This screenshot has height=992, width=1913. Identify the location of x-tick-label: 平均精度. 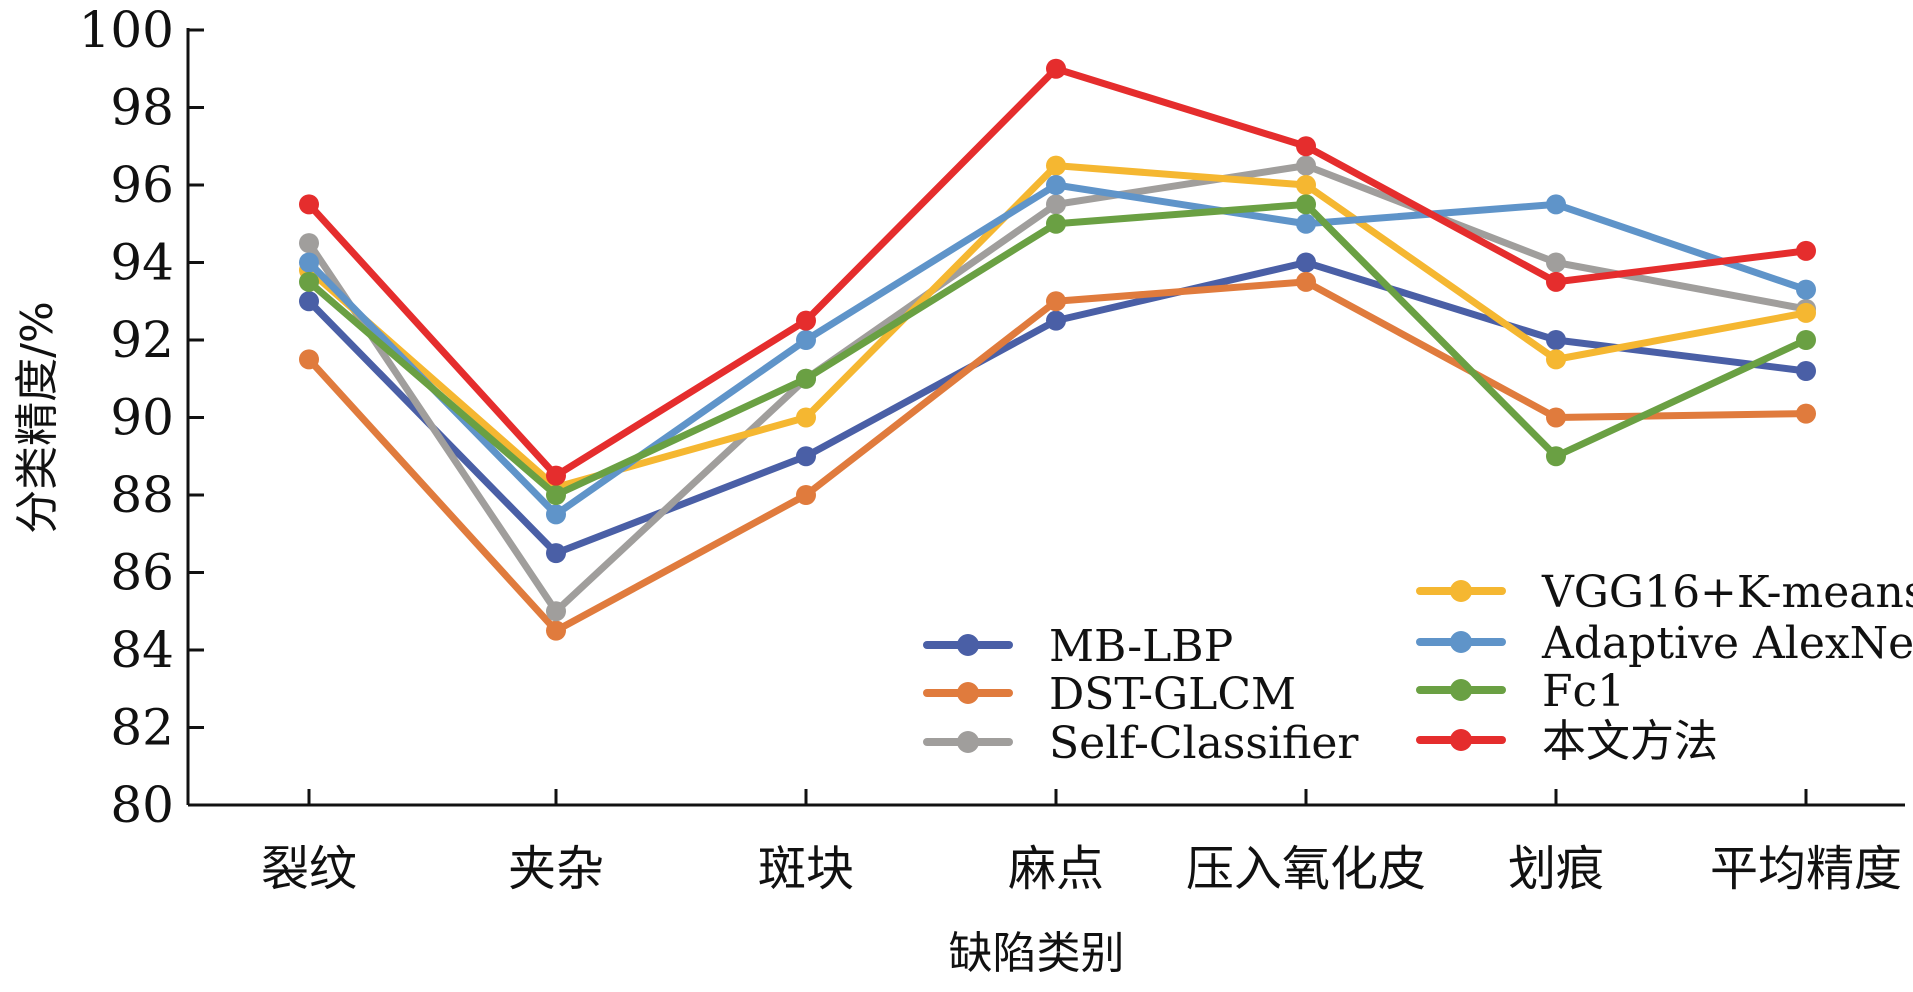
(1806, 869).